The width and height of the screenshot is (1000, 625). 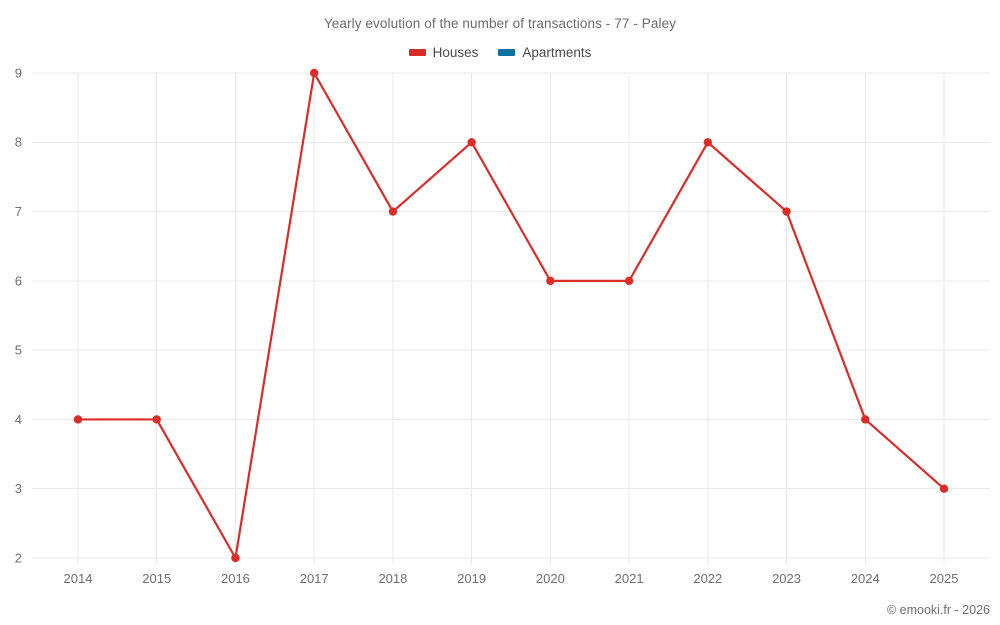 I want to click on y-axis-tick-labels: 2 3 4 5 6 7 8 9, so click(x=18, y=315).